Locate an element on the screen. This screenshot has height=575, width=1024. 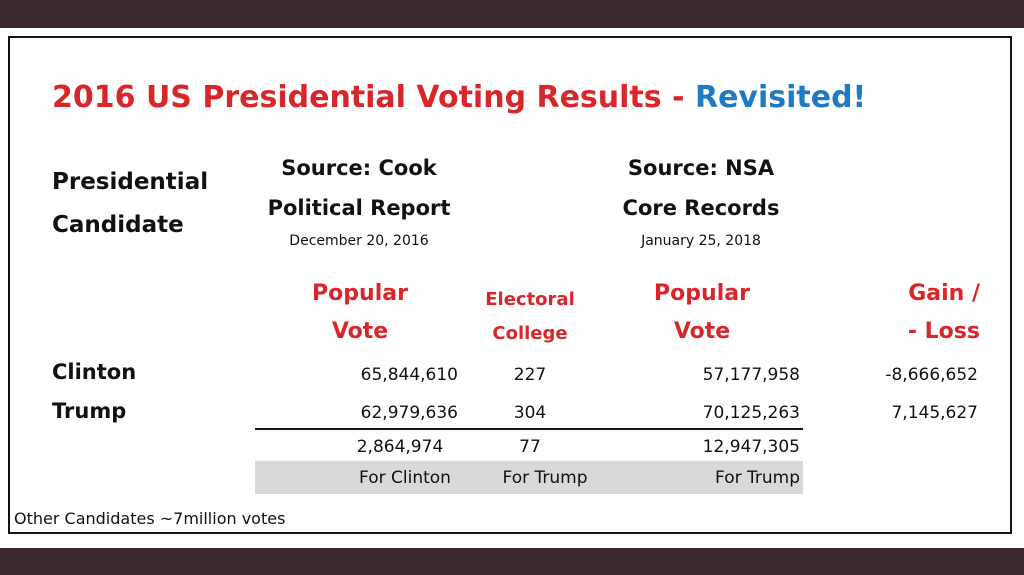
col-gain-loss-line2: - Loss is located at coordinates (943, 331).